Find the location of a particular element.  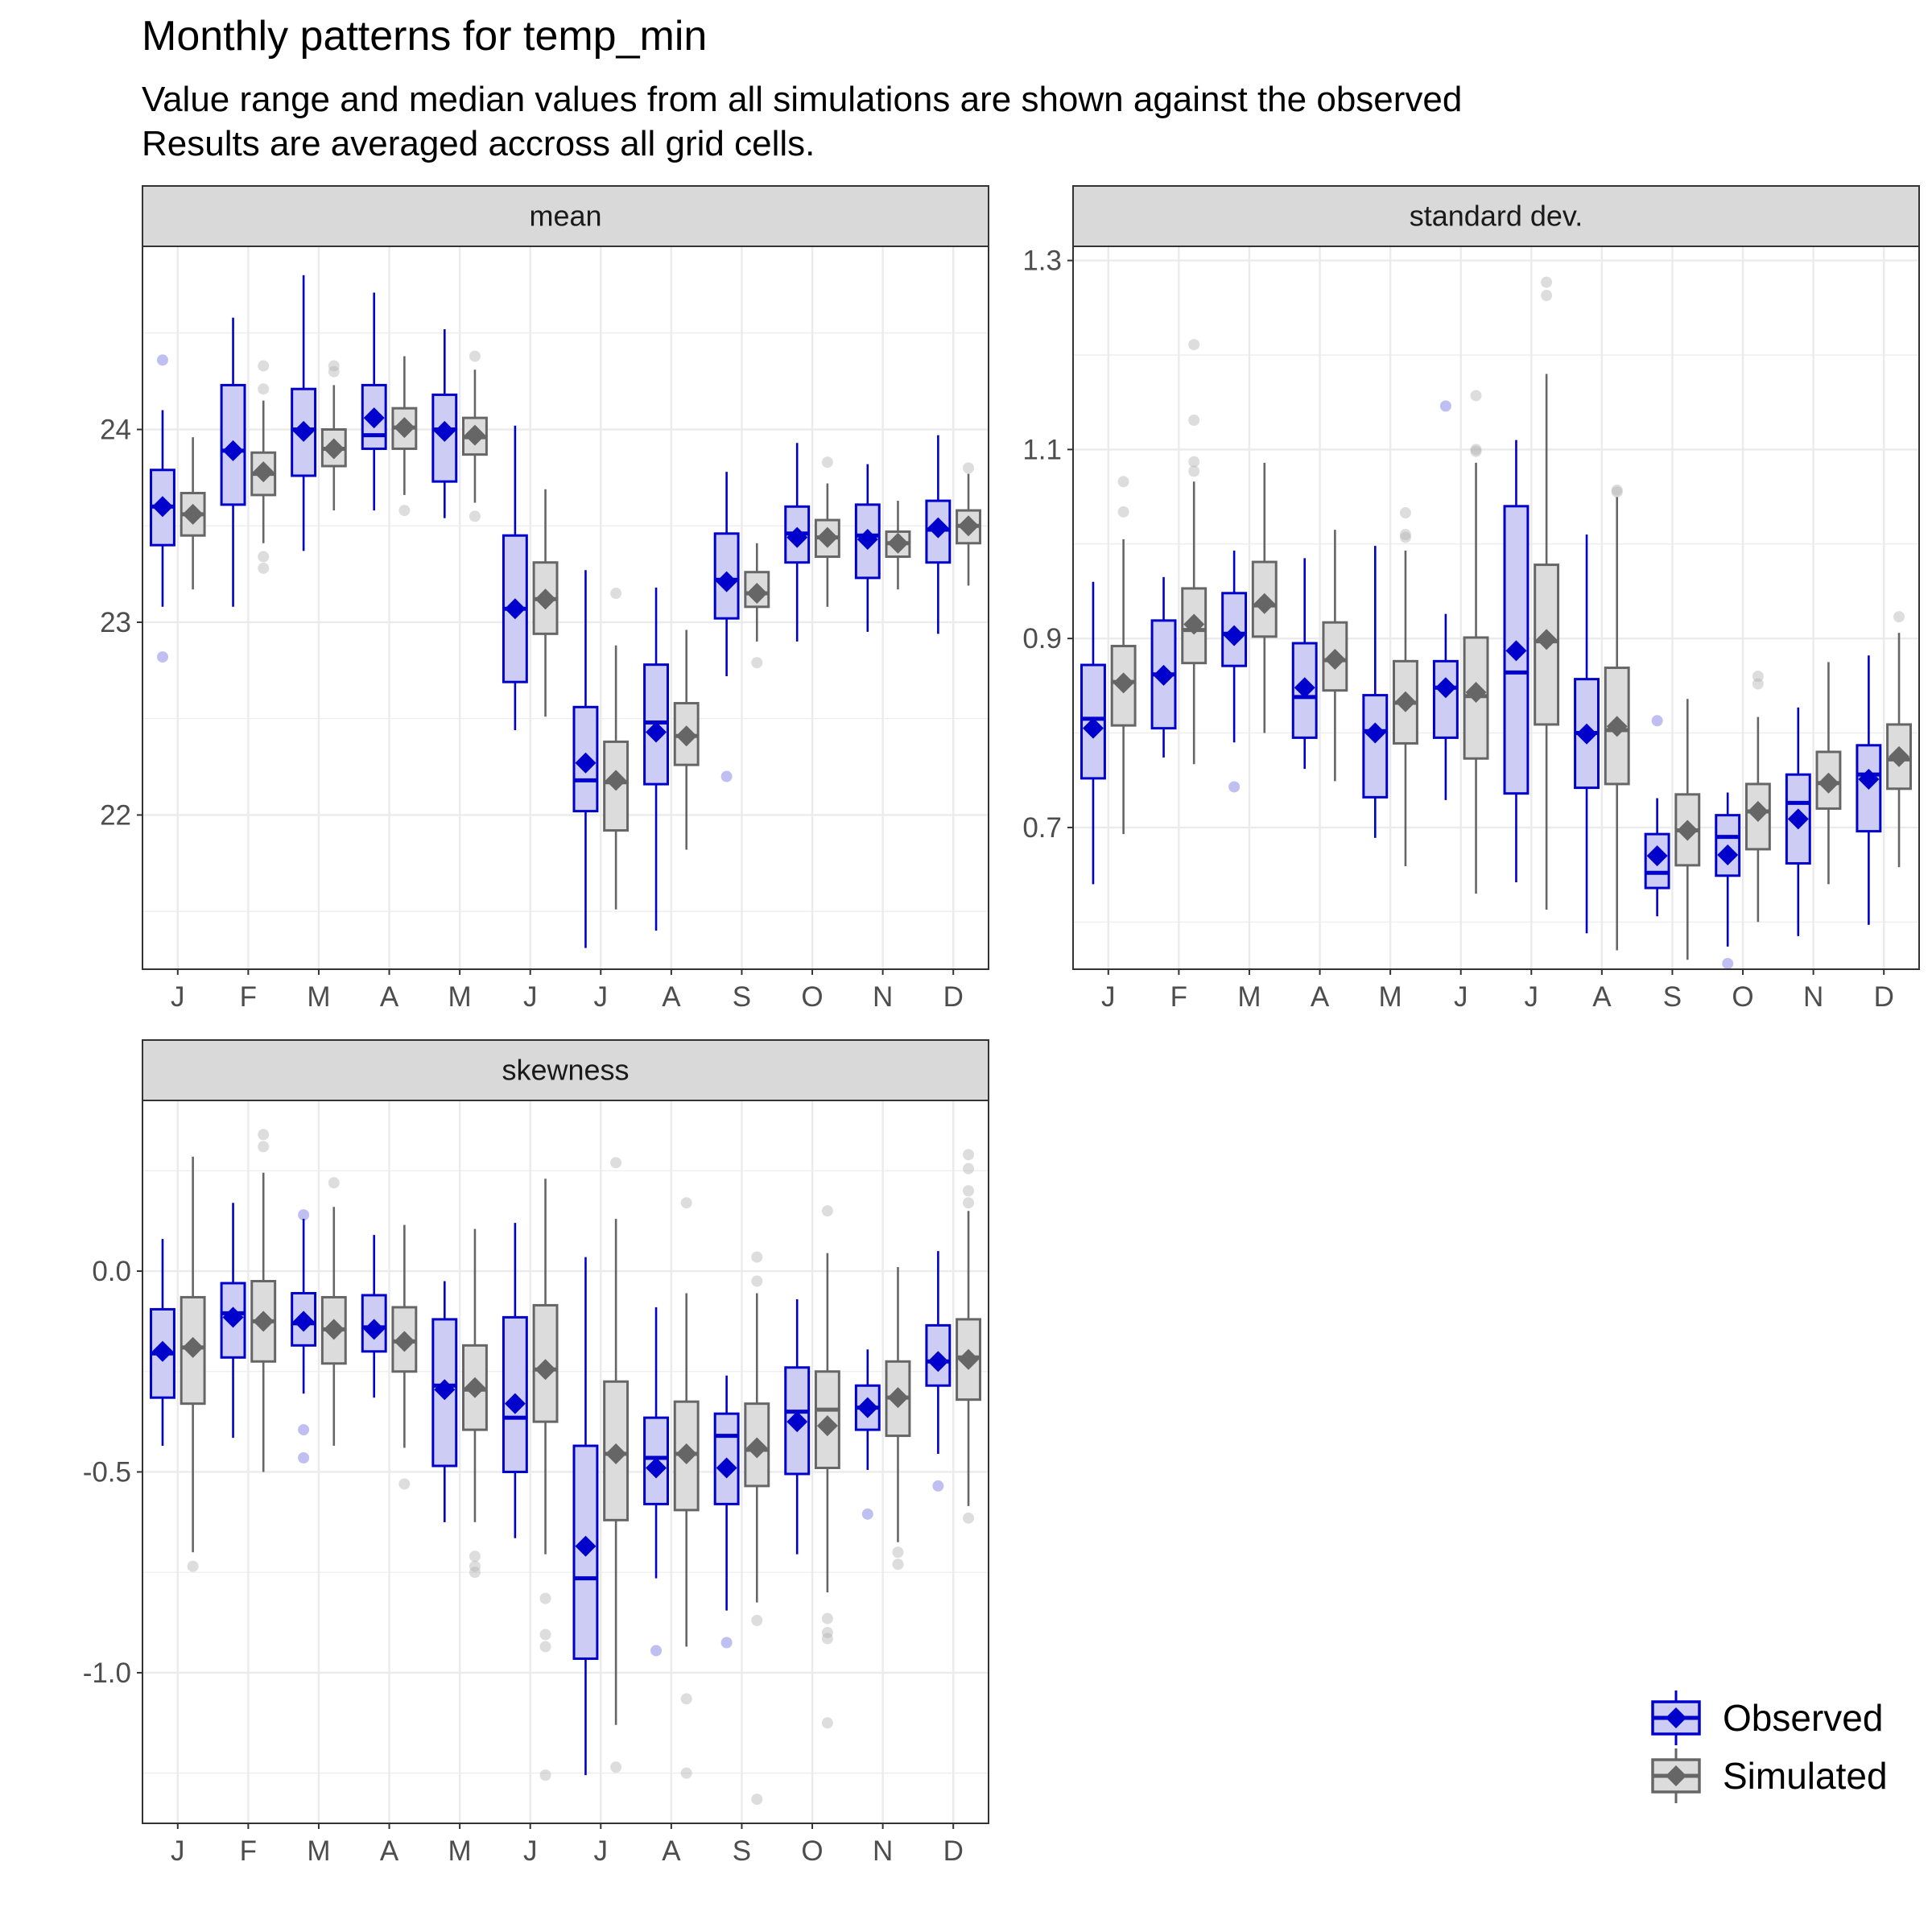

standard-dev-simulated-box-j is located at coordinates (1123, 655).